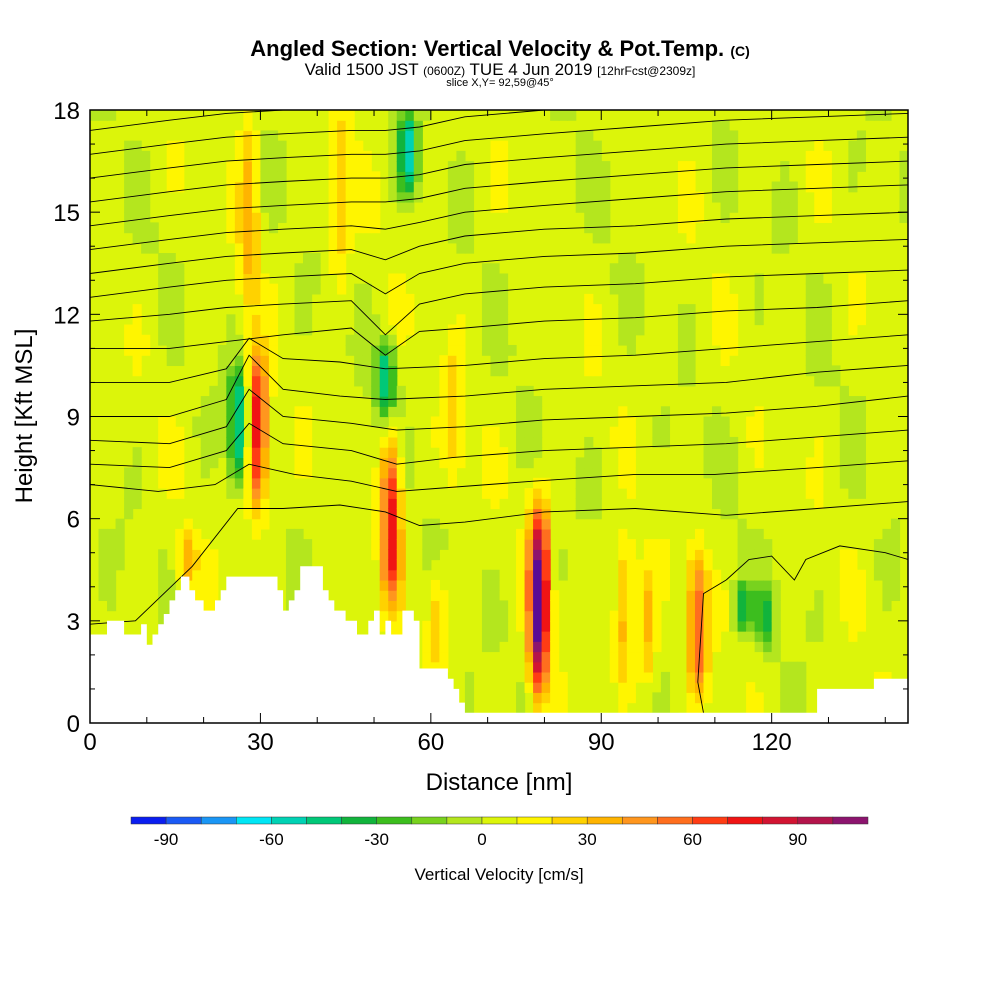  Describe the element at coordinates (499, 385) in the screenshot. I see `isentrope-line` at that location.